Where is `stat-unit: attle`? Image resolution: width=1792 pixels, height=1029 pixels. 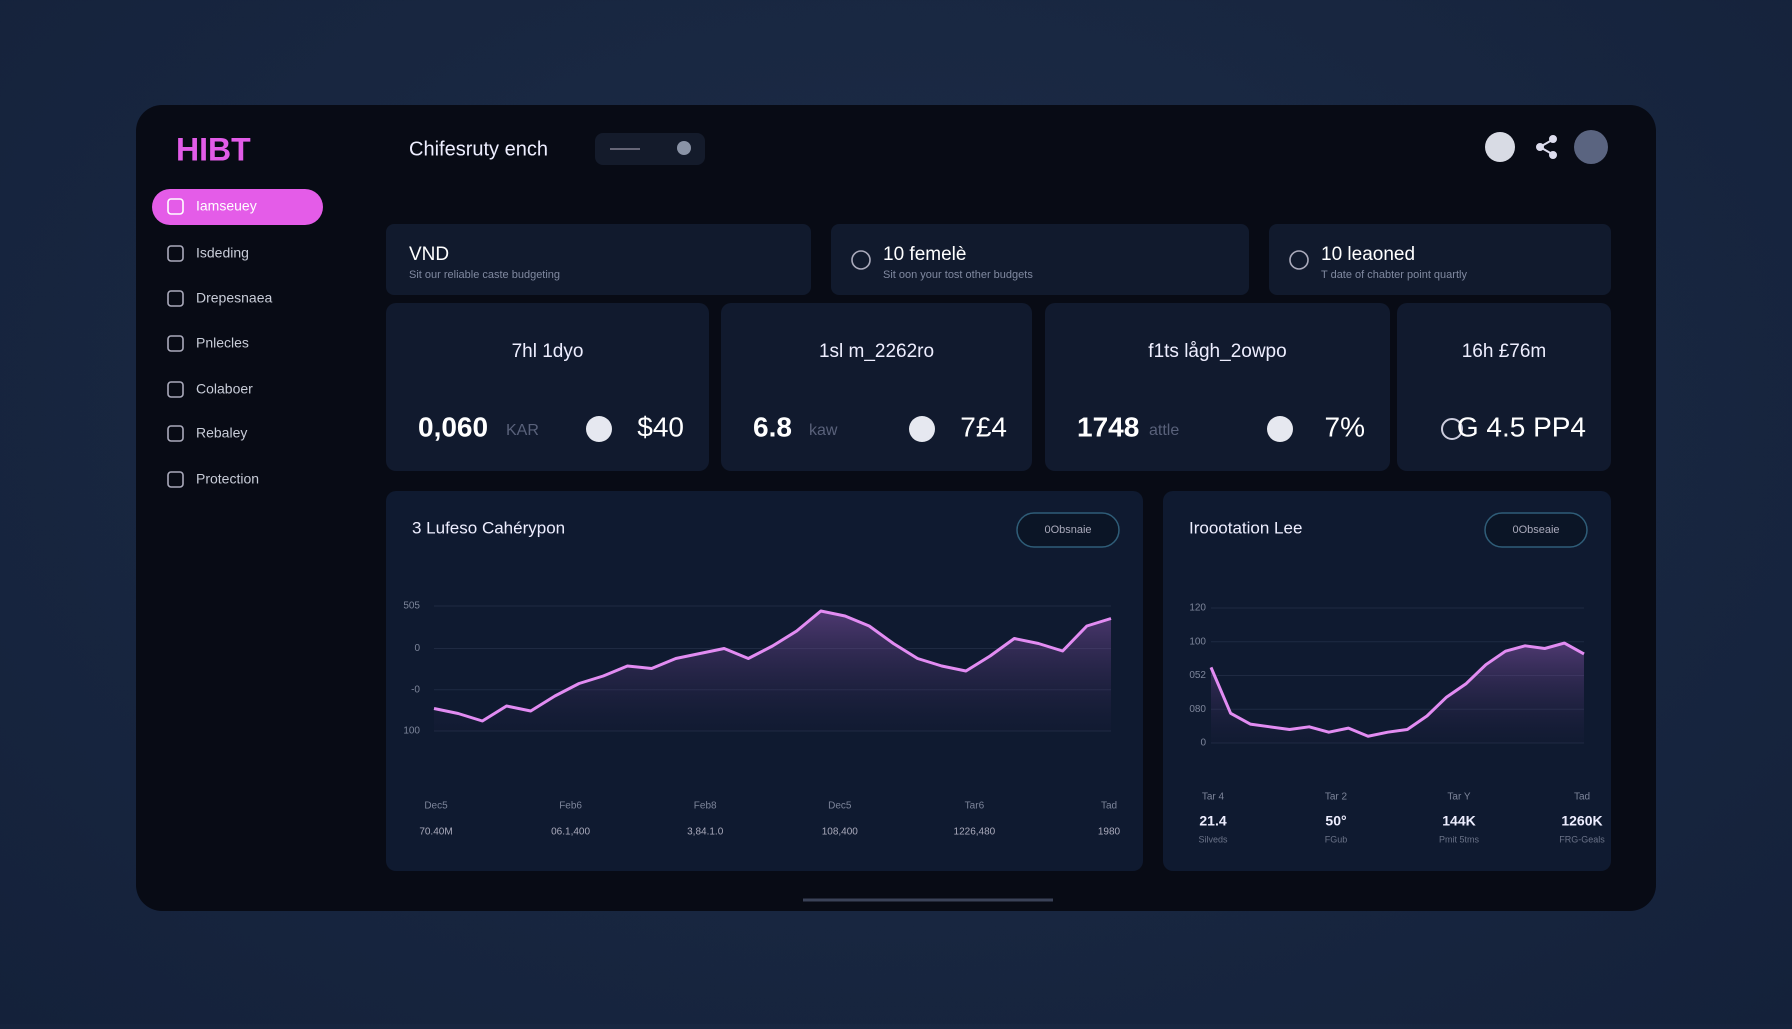 stat-unit: attle is located at coordinates (1164, 430).